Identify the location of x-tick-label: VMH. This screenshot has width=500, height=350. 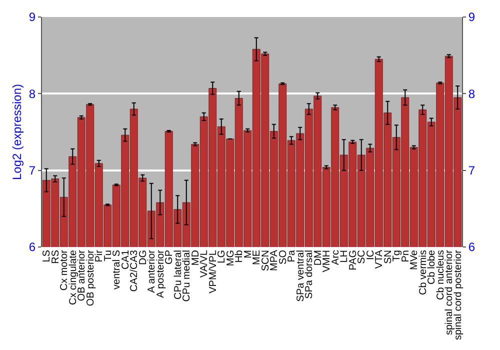
(327, 261).